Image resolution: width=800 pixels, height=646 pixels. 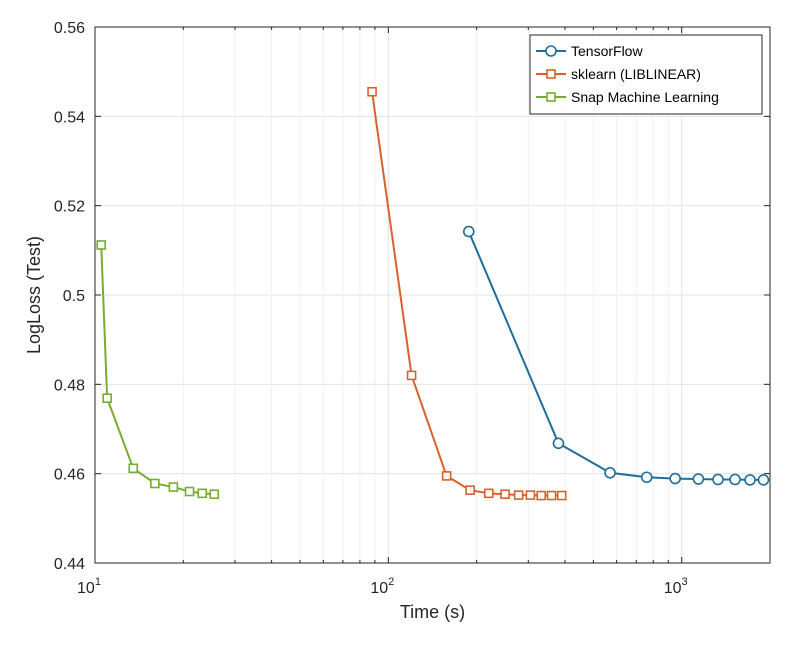 I want to click on y-tick-label: 0.44, so click(x=69, y=564).